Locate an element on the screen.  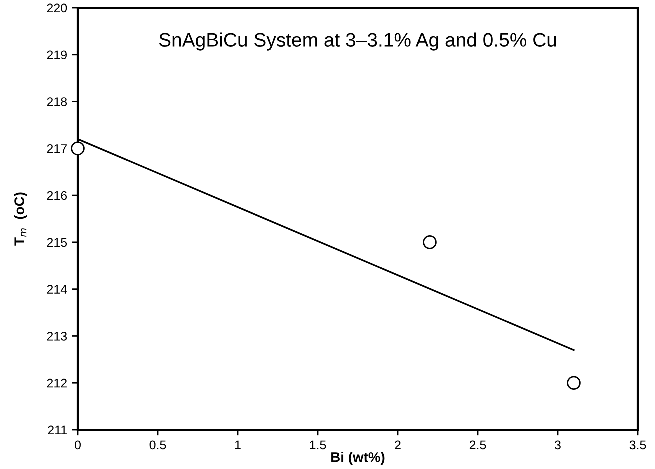
x-tick-label: 2 is located at coordinates (398, 445).